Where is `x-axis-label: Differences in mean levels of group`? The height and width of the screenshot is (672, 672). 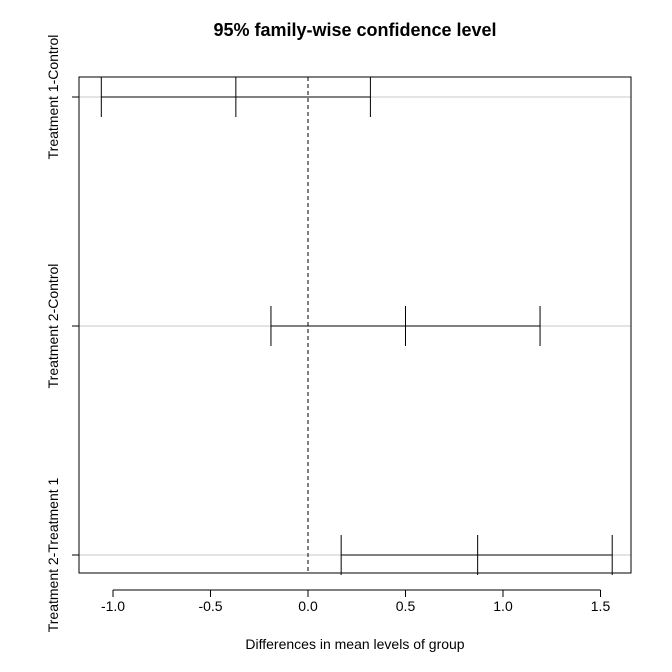
x-axis-label: Differences in mean levels of group is located at coordinates (354, 644).